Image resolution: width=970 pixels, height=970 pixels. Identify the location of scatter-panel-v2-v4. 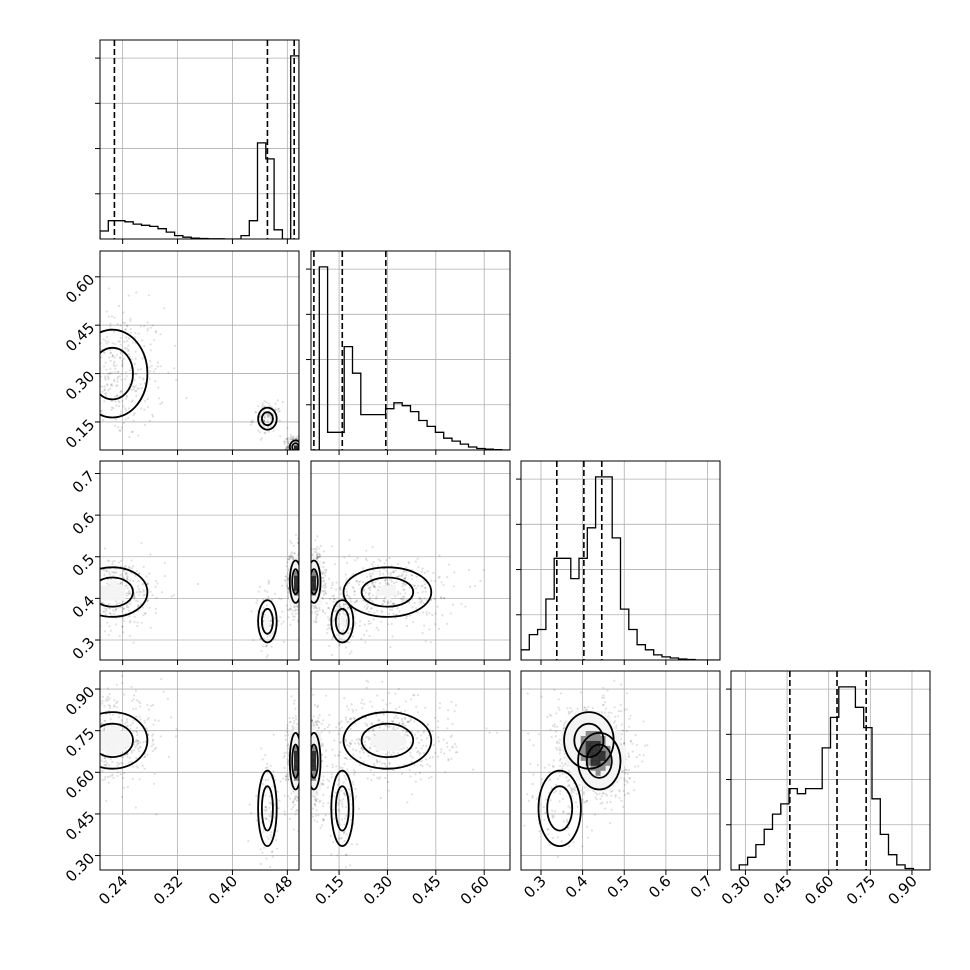
(407, 772).